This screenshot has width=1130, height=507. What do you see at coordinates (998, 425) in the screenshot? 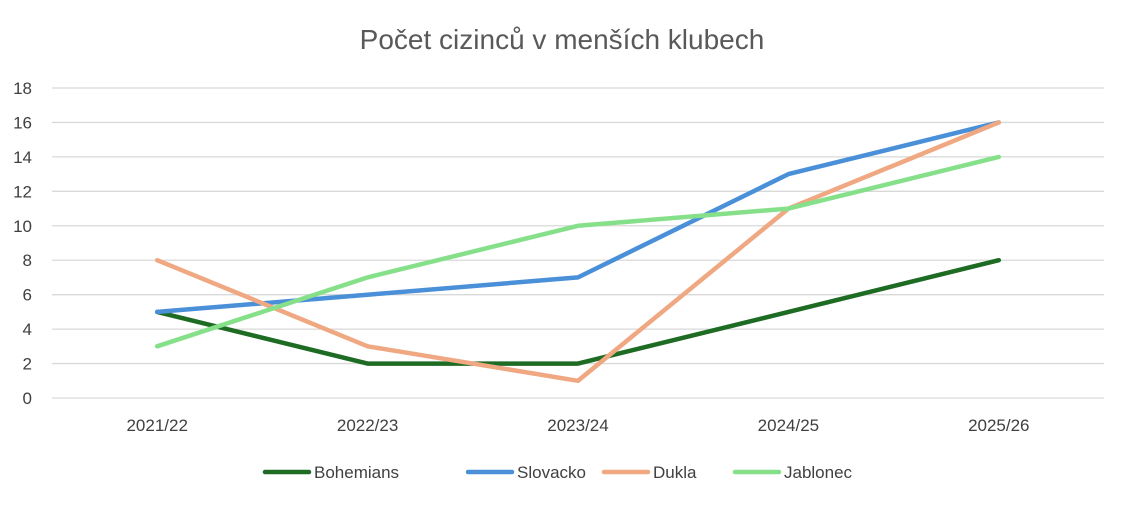
I see `x-tick-label: 2025/26` at bounding box center [998, 425].